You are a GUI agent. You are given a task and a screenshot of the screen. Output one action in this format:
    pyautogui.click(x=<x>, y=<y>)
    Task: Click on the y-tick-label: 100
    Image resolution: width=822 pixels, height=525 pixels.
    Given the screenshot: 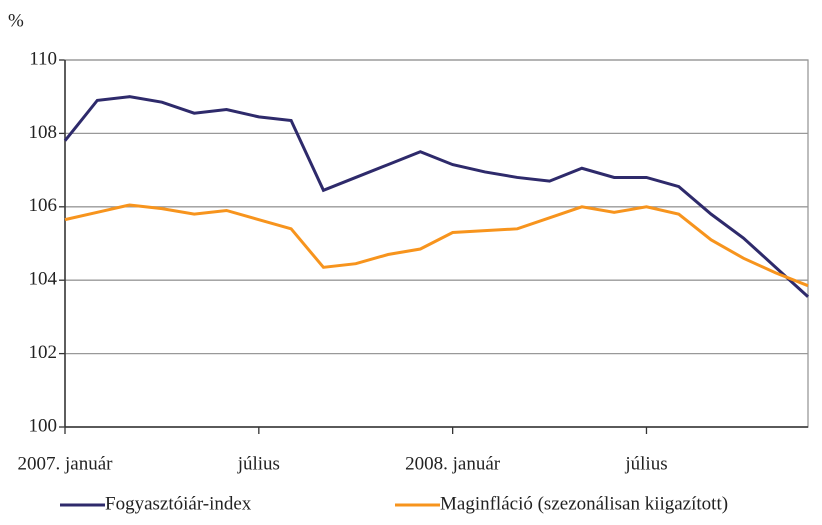 What is the action you would take?
    pyautogui.click(x=43, y=425)
    